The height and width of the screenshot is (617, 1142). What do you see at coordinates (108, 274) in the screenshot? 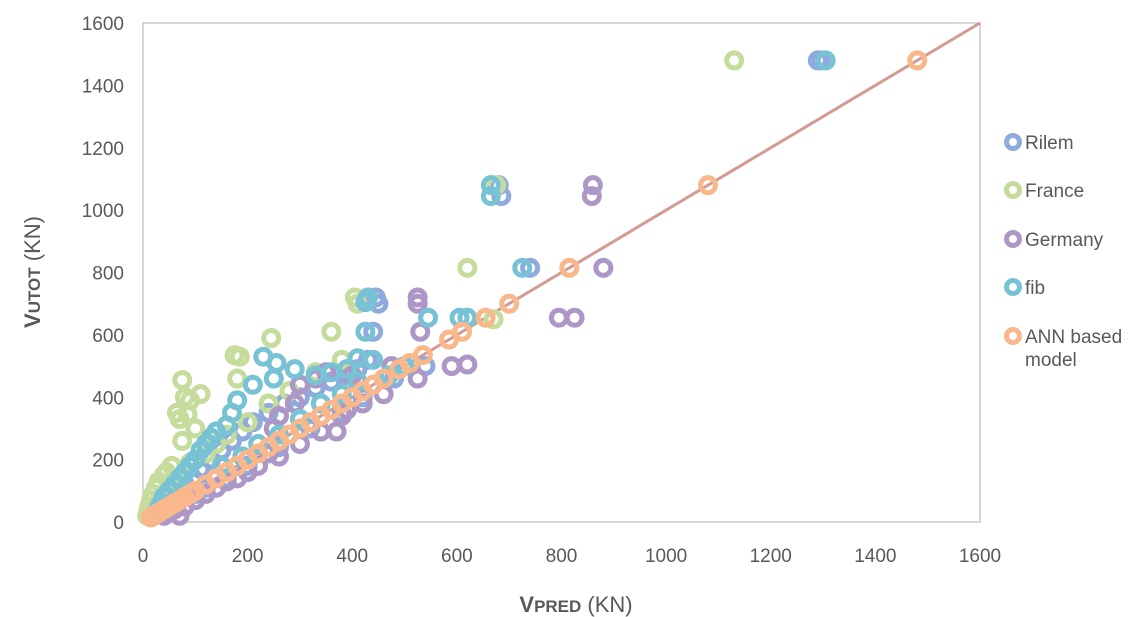
I see `y-tick-label: 800` at bounding box center [108, 274].